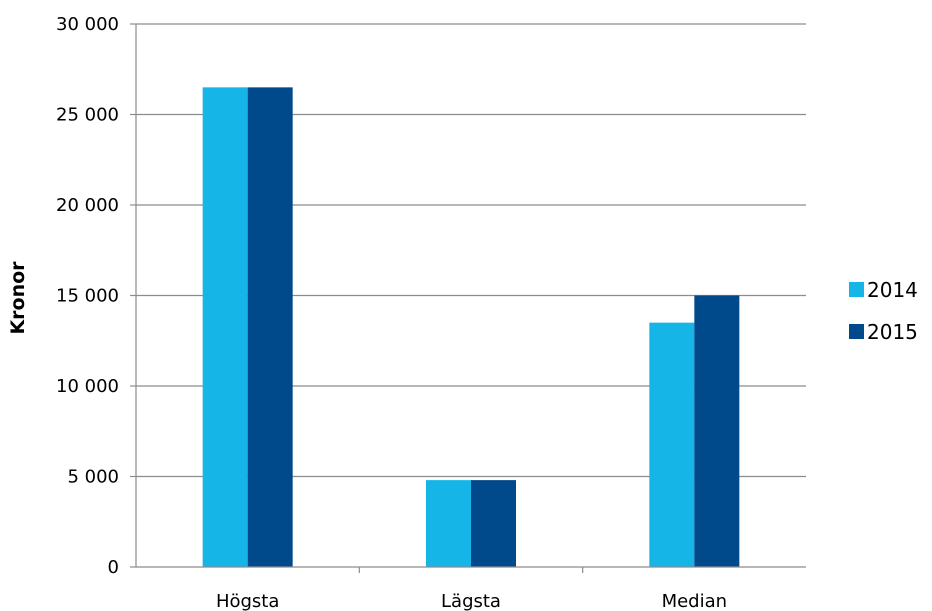 Image resolution: width=932 pixels, height=611 pixels. What do you see at coordinates (448, 523) in the screenshot?
I see `bar-2014-lägsta` at bounding box center [448, 523].